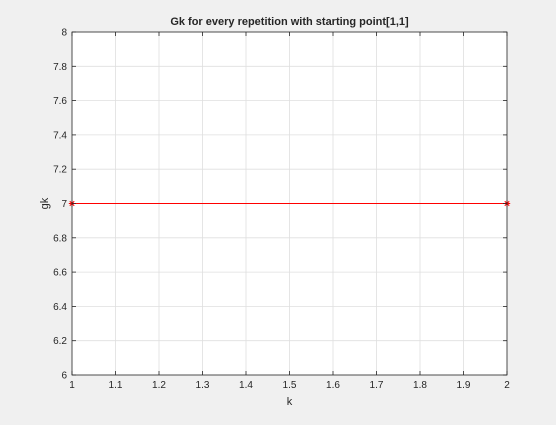  Describe the element at coordinates (60, 307) in the screenshot. I see `y-tick-label: 6.4` at that location.